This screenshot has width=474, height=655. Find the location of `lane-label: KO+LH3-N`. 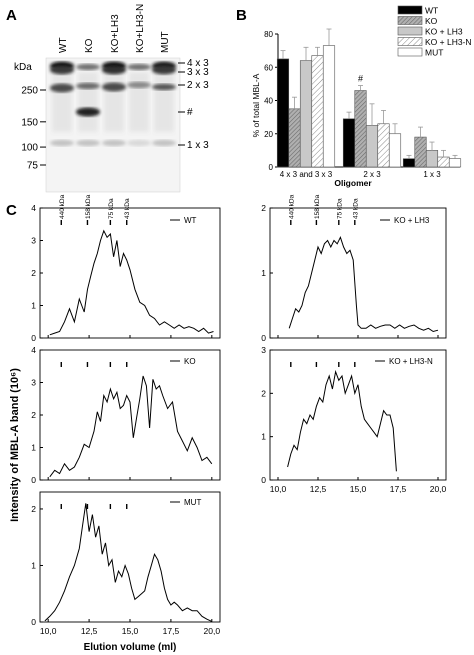

lane-label: KO+LH3-N is located at coordinates (140, 28).